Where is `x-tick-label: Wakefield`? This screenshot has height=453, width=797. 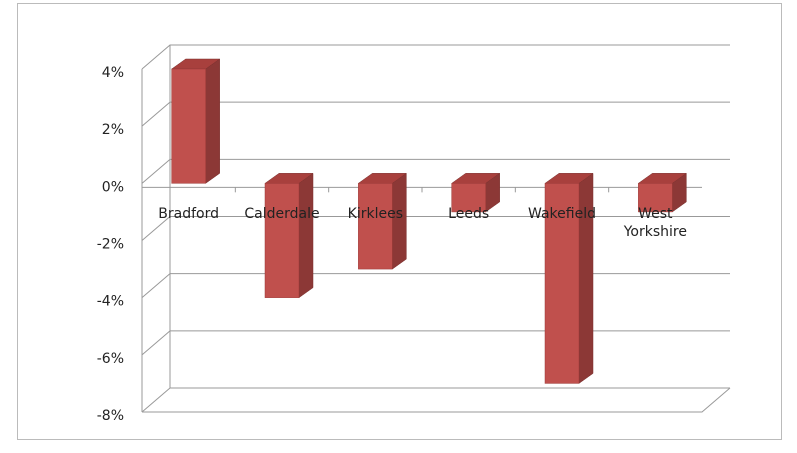 x-tick-label: Wakefield is located at coordinates (562, 214).